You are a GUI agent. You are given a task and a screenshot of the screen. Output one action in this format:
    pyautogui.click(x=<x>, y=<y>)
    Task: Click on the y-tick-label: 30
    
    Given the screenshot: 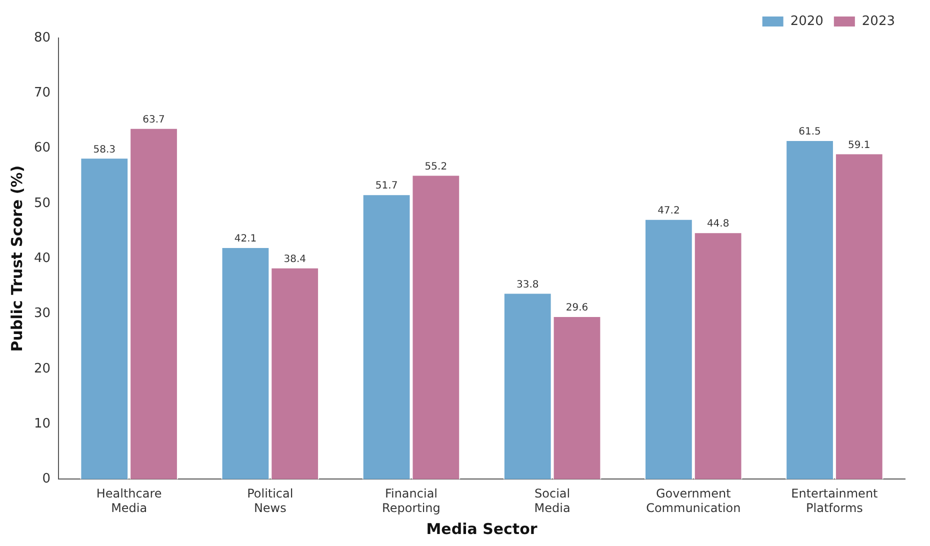 What is the action you would take?
    pyautogui.click(x=42, y=314)
    